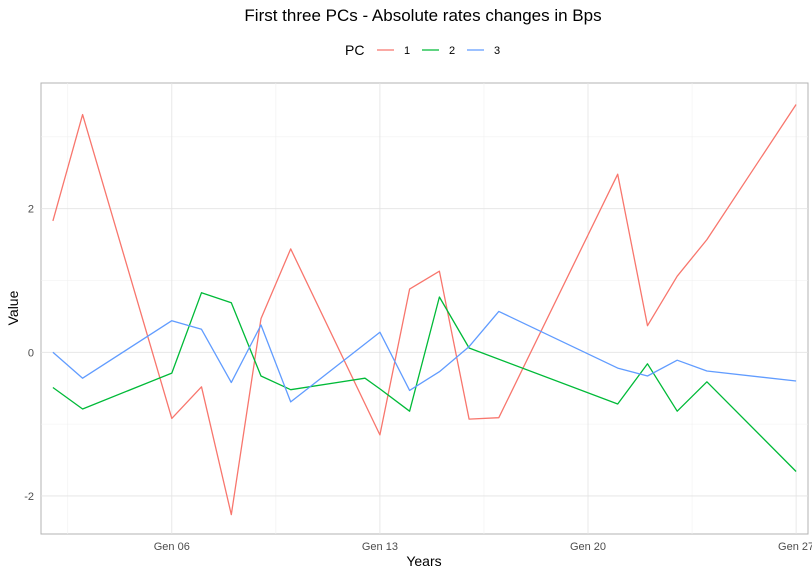 Image resolution: width=812 pixels, height=576 pixels. I want to click on x-tick-label: Gen 06, so click(172, 547).